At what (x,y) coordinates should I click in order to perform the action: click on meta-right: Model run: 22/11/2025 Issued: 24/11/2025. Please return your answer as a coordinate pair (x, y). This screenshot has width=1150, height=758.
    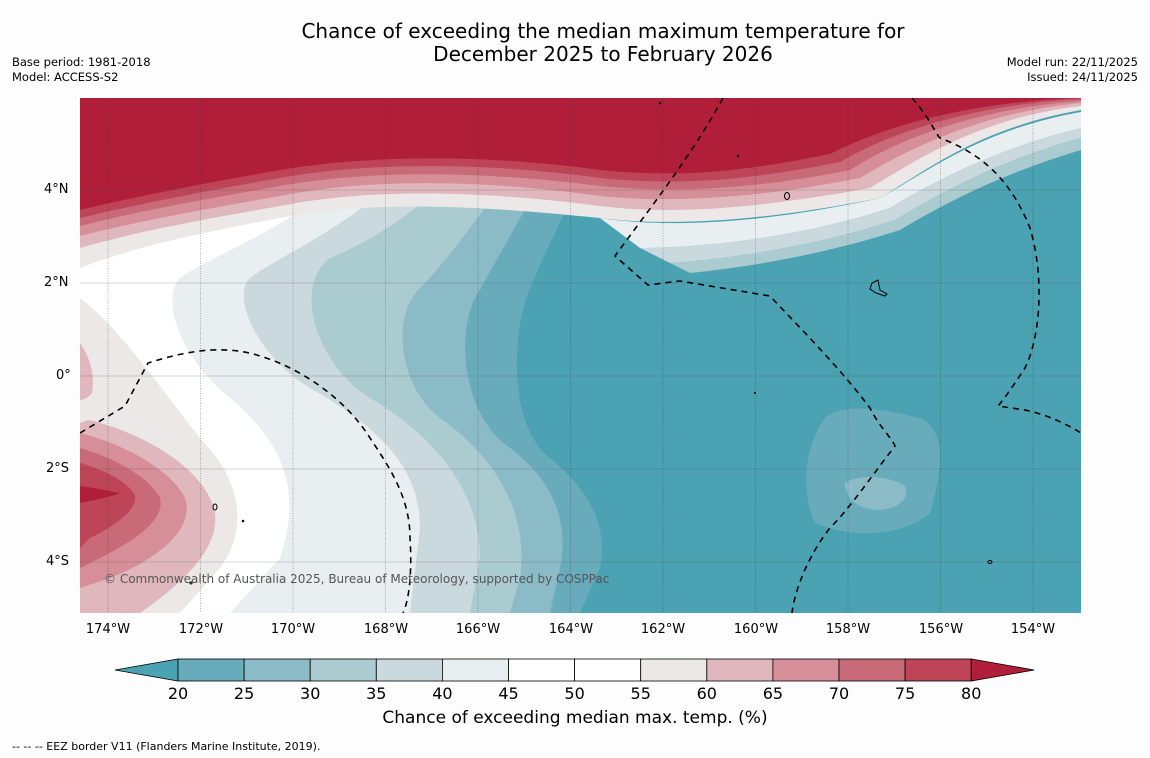
    Looking at the image, I should click on (1072, 70).